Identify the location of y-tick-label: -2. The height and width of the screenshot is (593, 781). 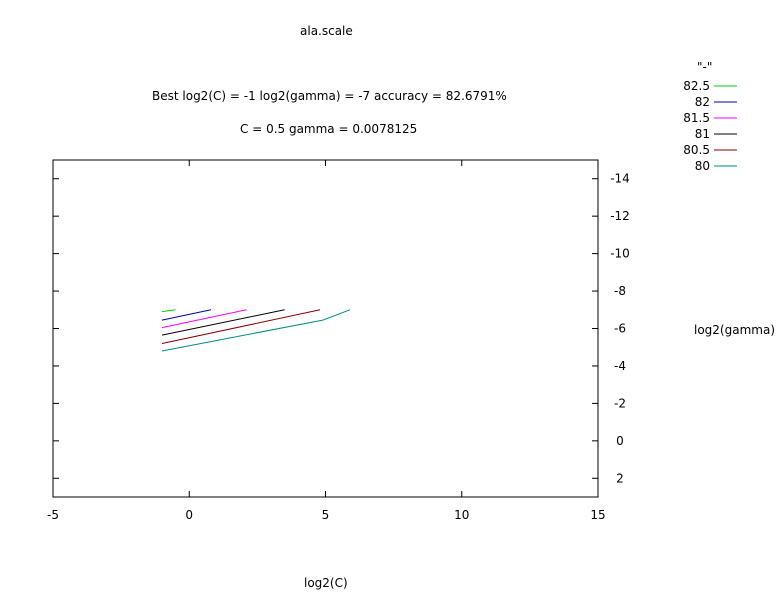
(620, 403).